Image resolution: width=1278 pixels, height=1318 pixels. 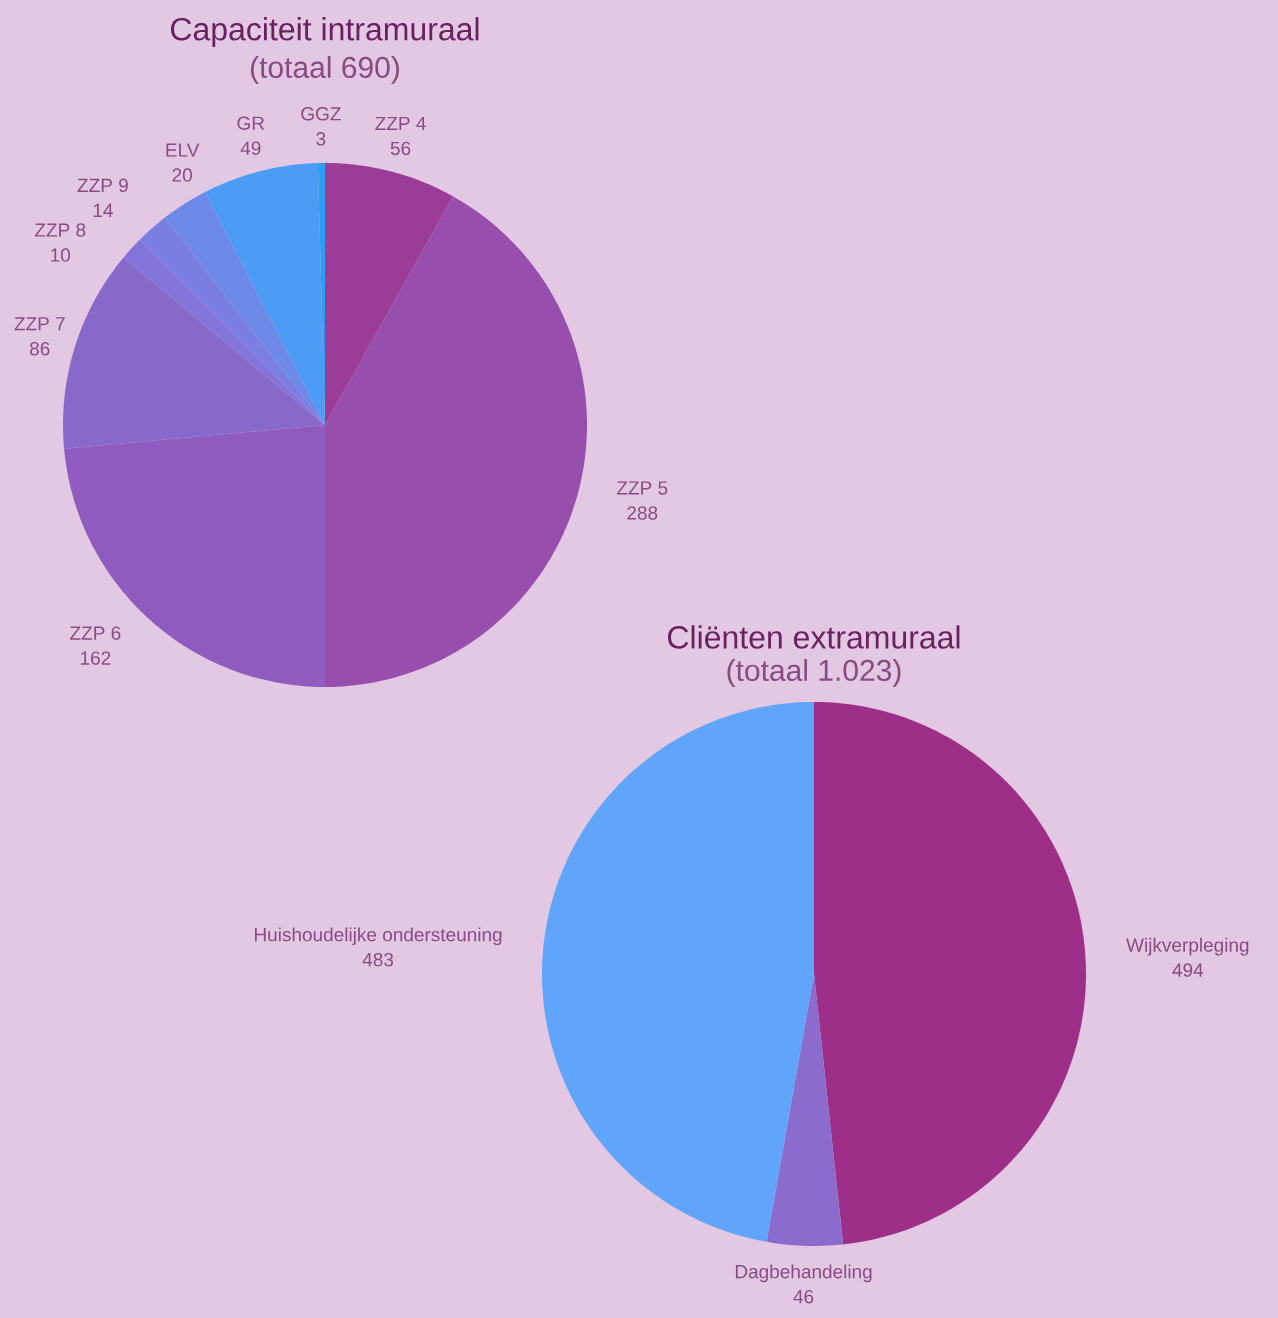 I want to click on data-label: 20, so click(x=182, y=175).